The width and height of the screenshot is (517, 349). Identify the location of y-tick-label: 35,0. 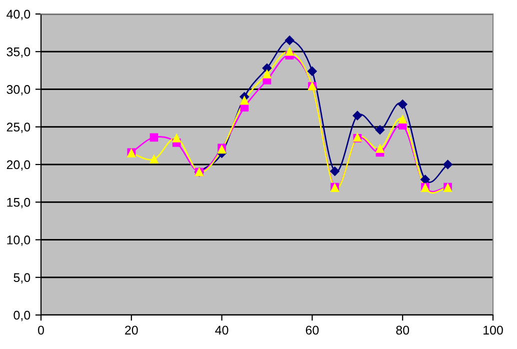
(18, 52).